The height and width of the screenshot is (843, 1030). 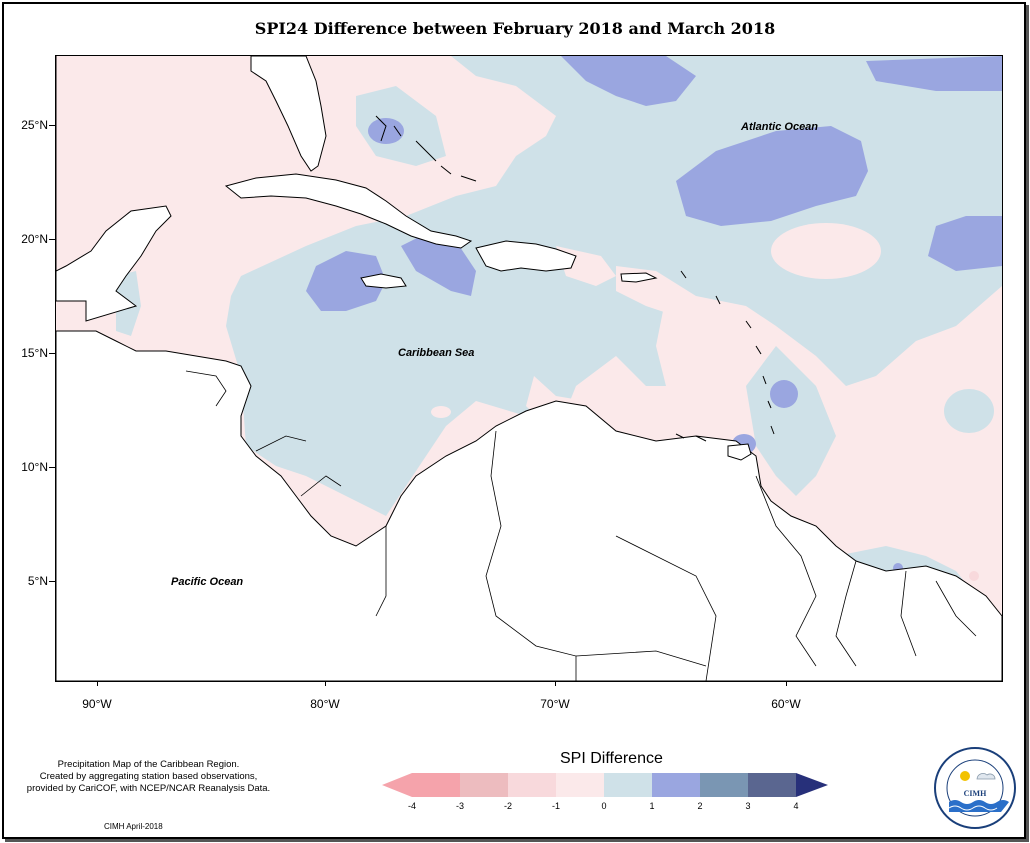 What do you see at coordinates (348, 211) in the screenshot?
I see `land-cuba` at bounding box center [348, 211].